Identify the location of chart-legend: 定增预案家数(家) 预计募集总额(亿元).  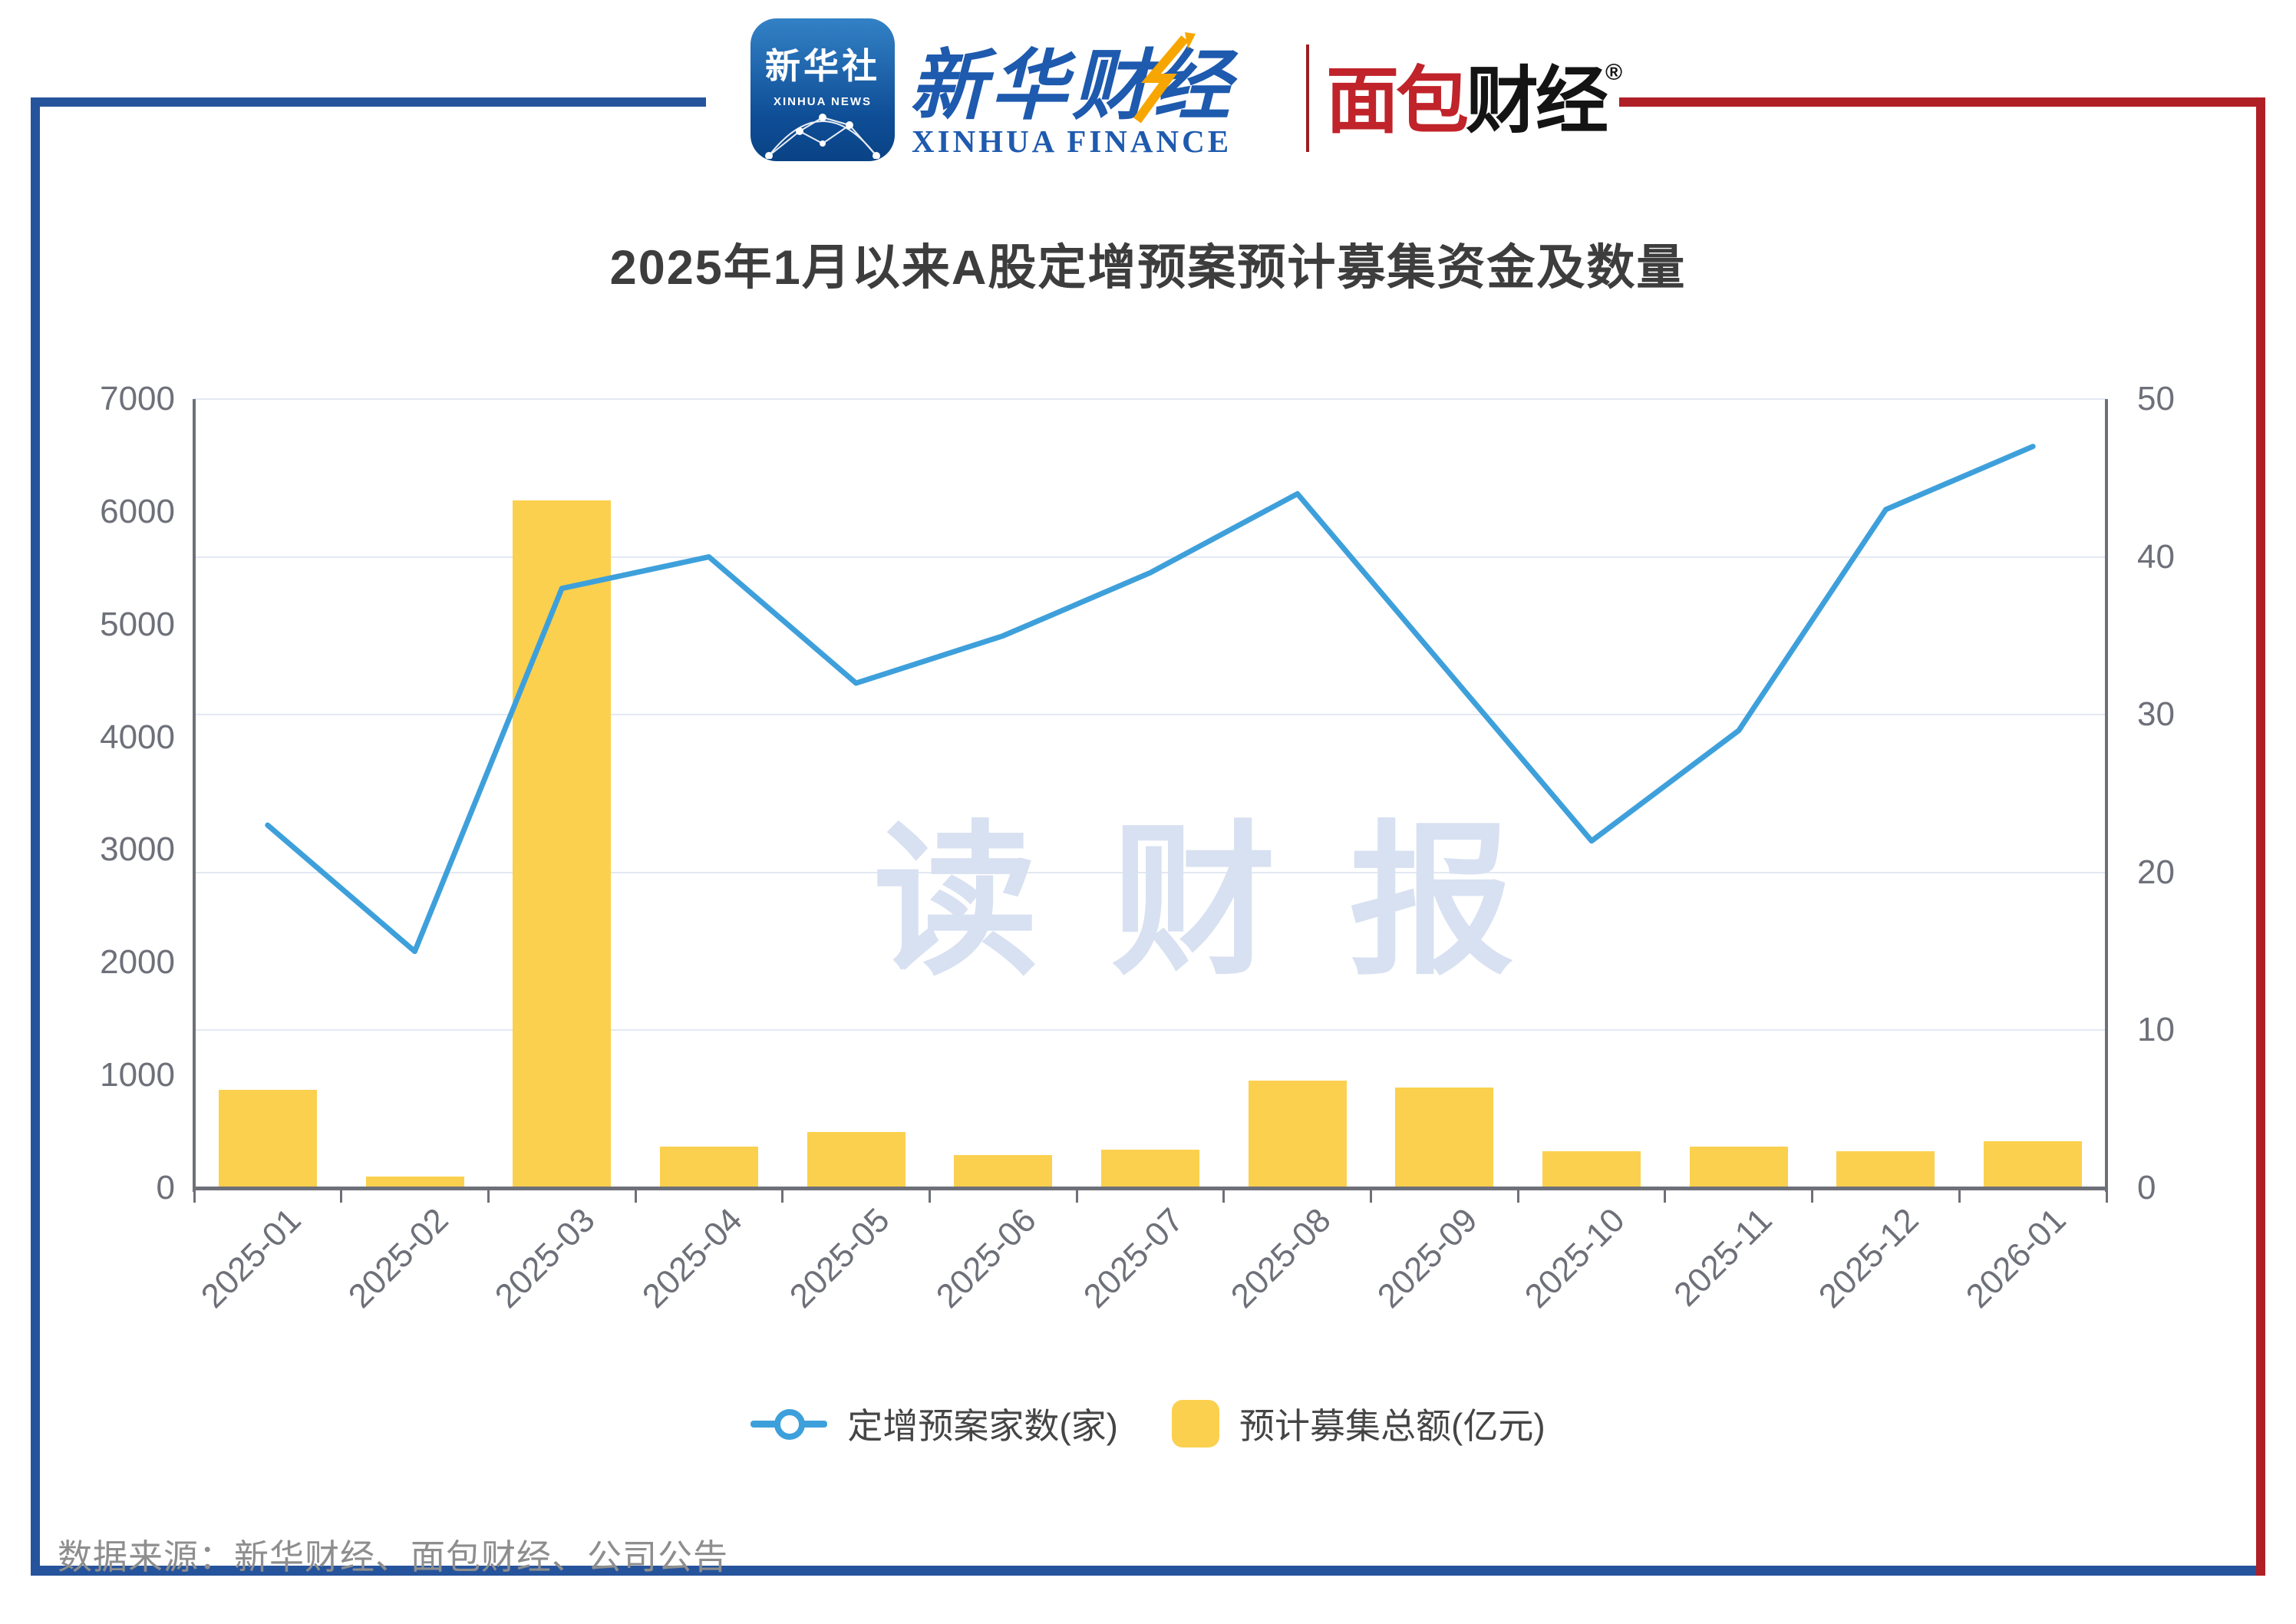
(1148, 1424).